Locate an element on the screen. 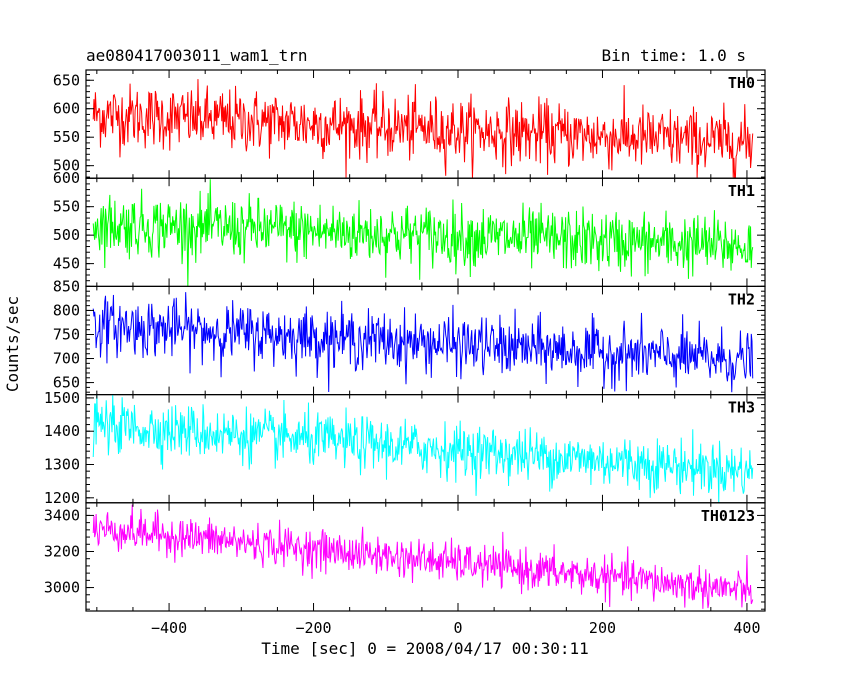  y-tick-label: 3000 is located at coordinates (62, 588).